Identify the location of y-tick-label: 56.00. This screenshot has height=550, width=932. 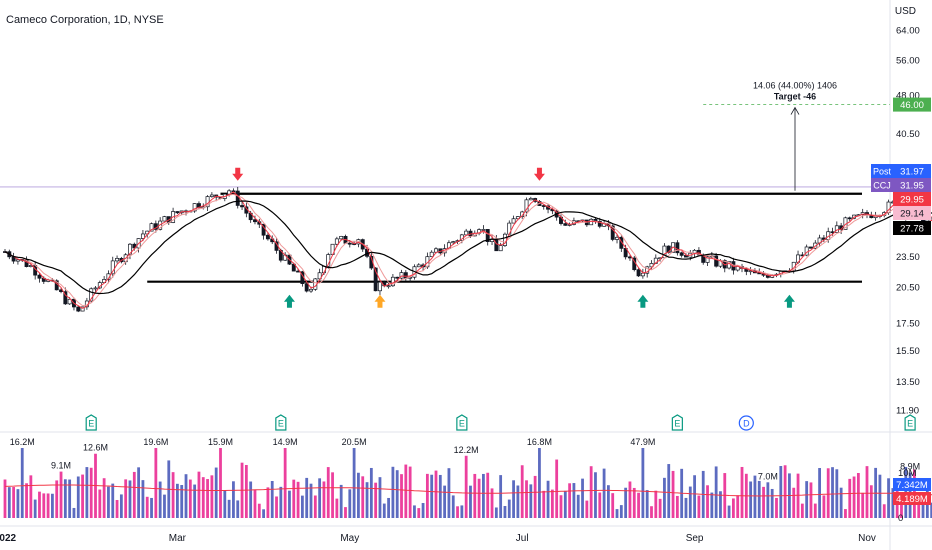
(908, 61).